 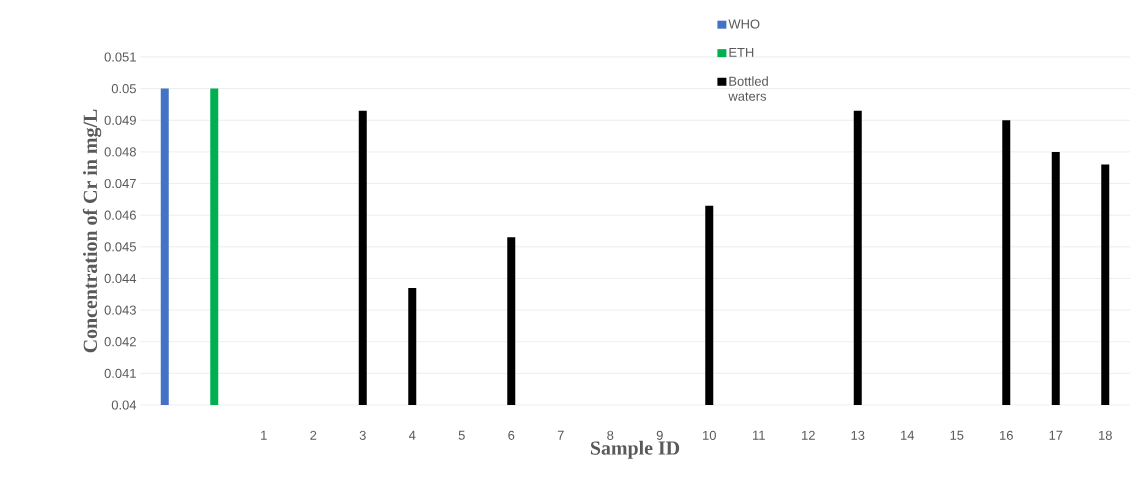 What do you see at coordinates (908, 435) in the screenshot?
I see `x-tick-label: 14` at bounding box center [908, 435].